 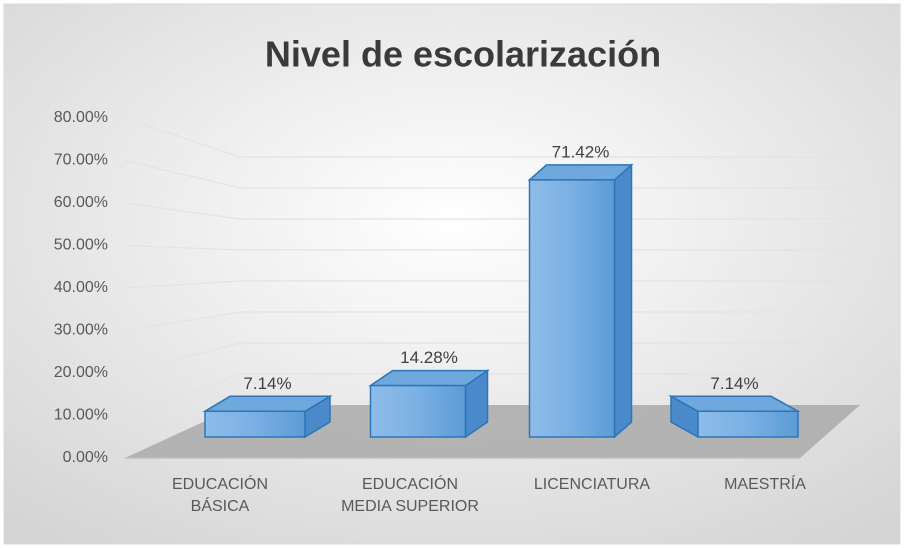 I want to click on x-tick-label: EDUCACIÓN MEDIA SUPERIOR, so click(x=410, y=495).